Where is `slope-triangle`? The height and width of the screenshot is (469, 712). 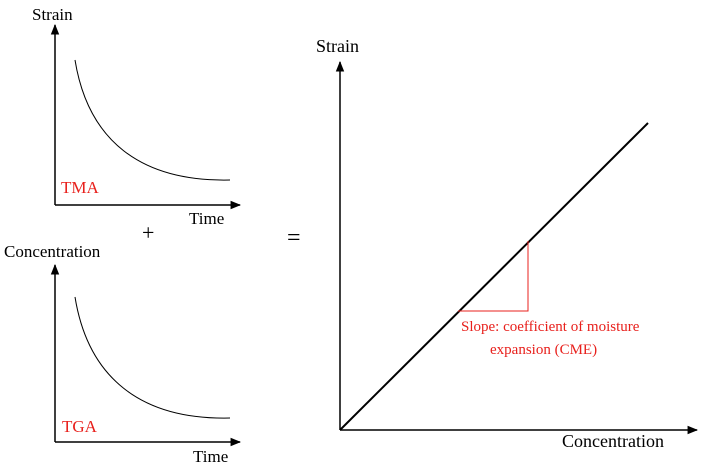
slope-triangle is located at coordinates (493, 276).